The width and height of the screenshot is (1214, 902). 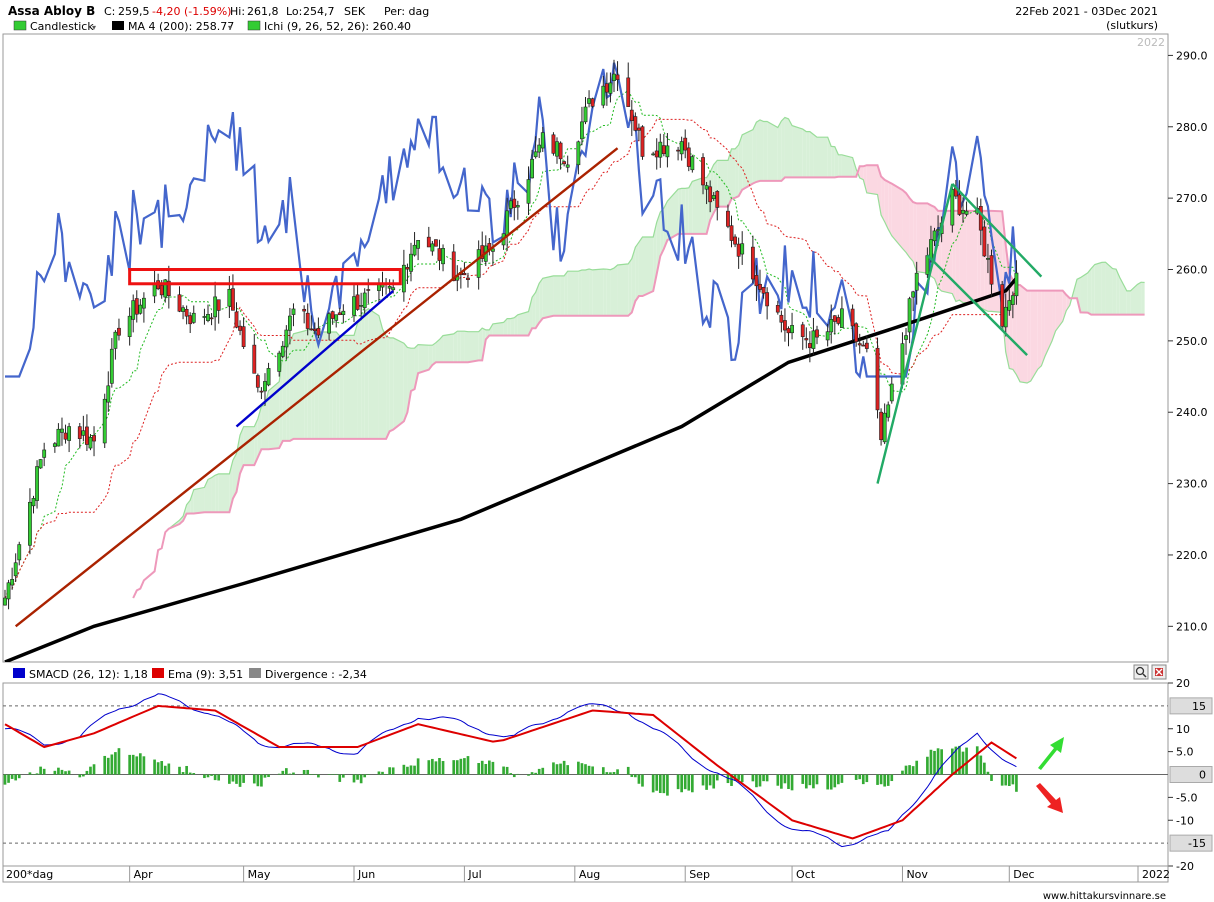 What do you see at coordinates (1141, 672) in the screenshot?
I see `magnify-icon` at bounding box center [1141, 672].